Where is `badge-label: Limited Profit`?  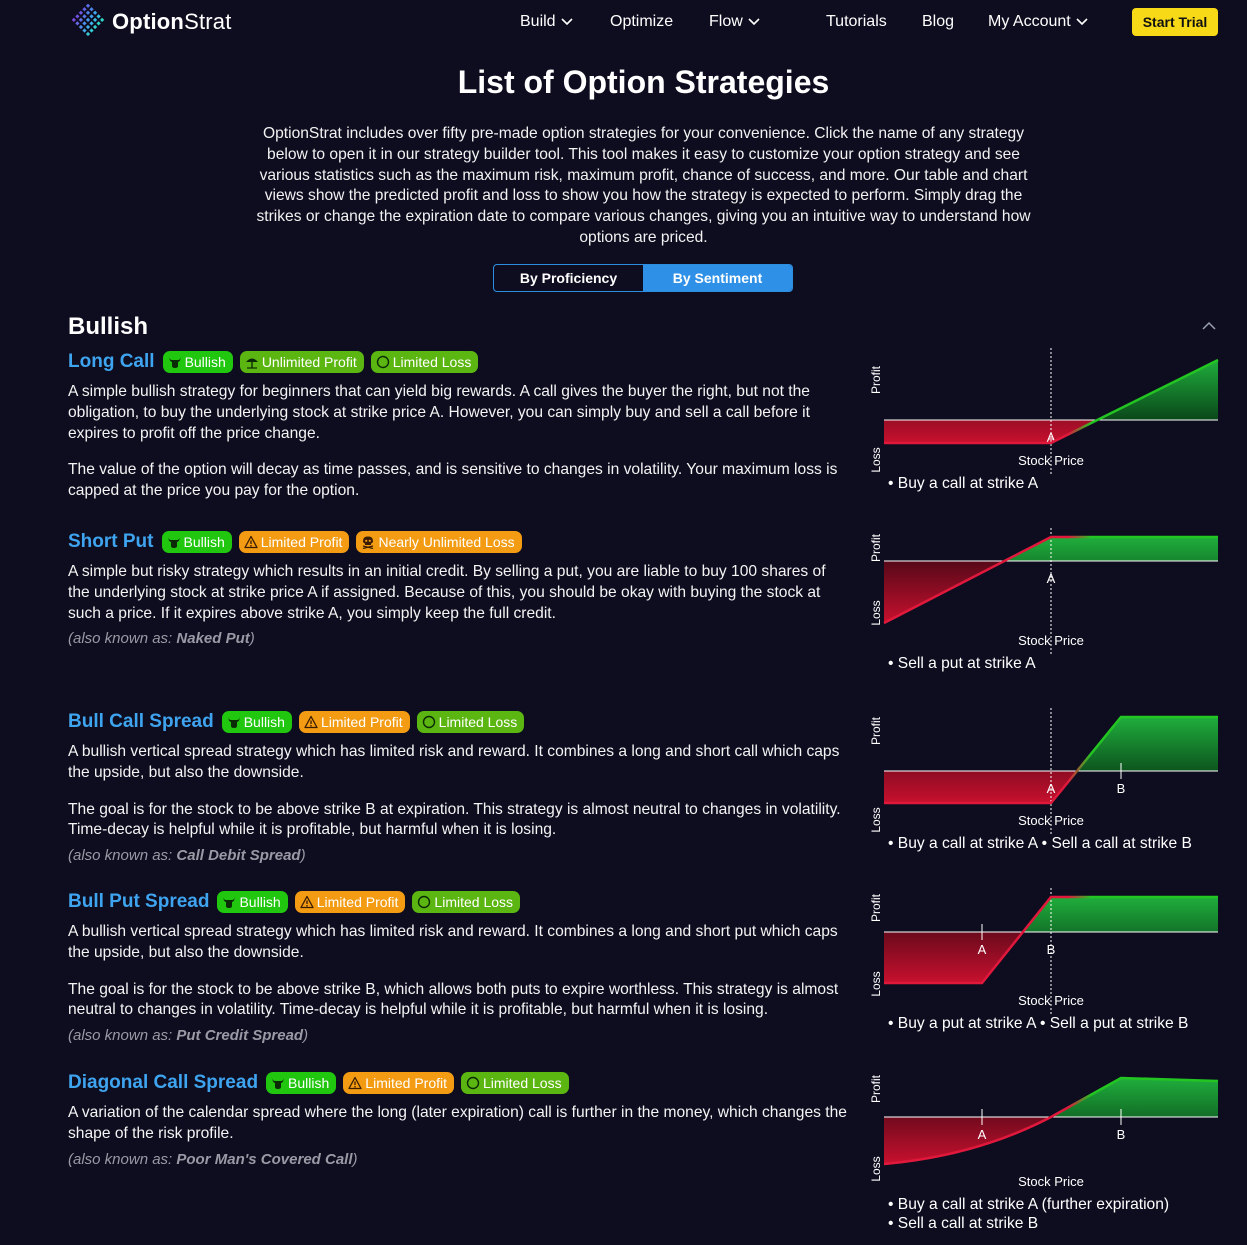
badge-label: Limited Profit is located at coordinates (361, 722).